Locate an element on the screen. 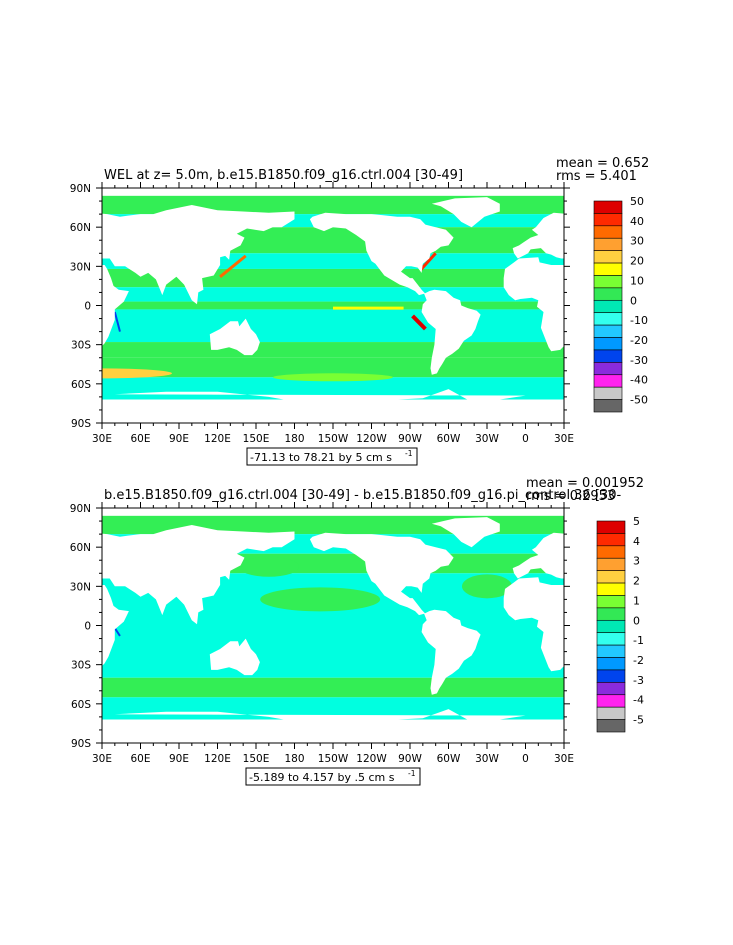 This screenshot has width=733, height=945. colorbar-label: -50 is located at coordinates (639, 400).